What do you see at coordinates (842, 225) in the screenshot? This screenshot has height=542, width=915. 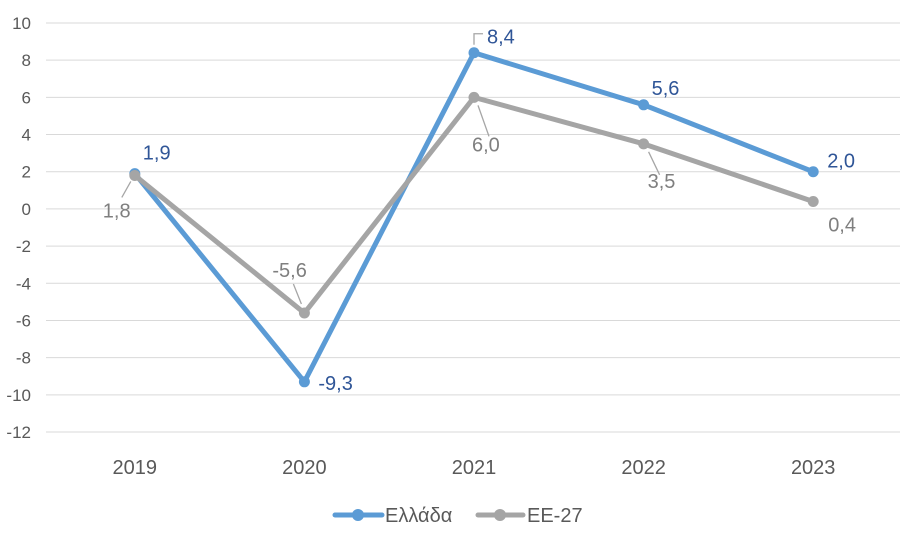 I see `data-point-label: 0,4` at bounding box center [842, 225].